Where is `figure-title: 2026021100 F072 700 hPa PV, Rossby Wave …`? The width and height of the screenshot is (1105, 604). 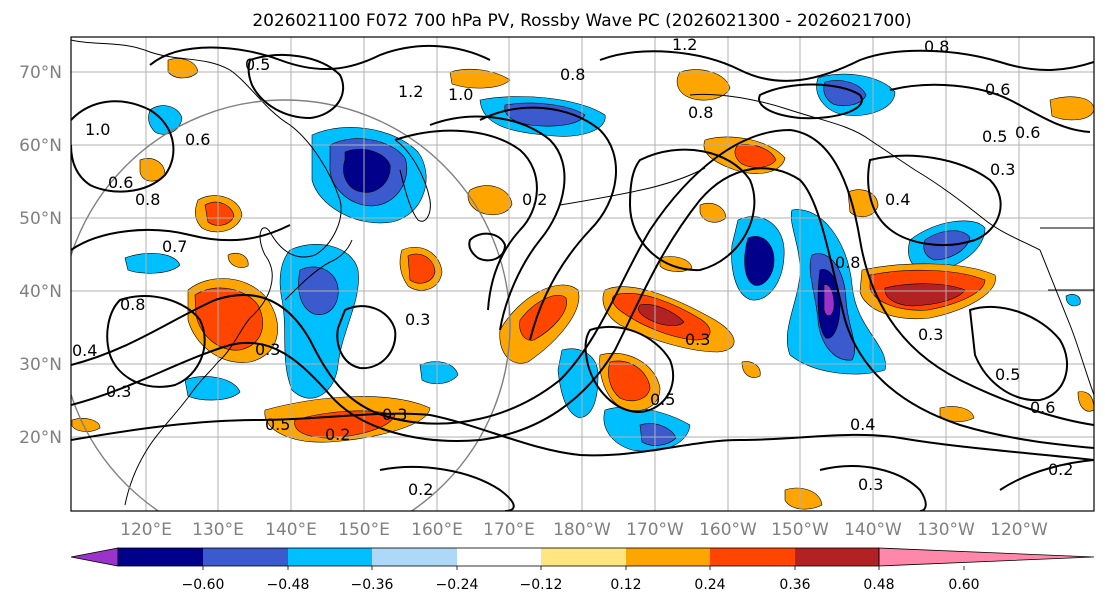
figure-title: 2026021100 F072 700 hPa PV, Rossby Wave … is located at coordinates (581, 21).